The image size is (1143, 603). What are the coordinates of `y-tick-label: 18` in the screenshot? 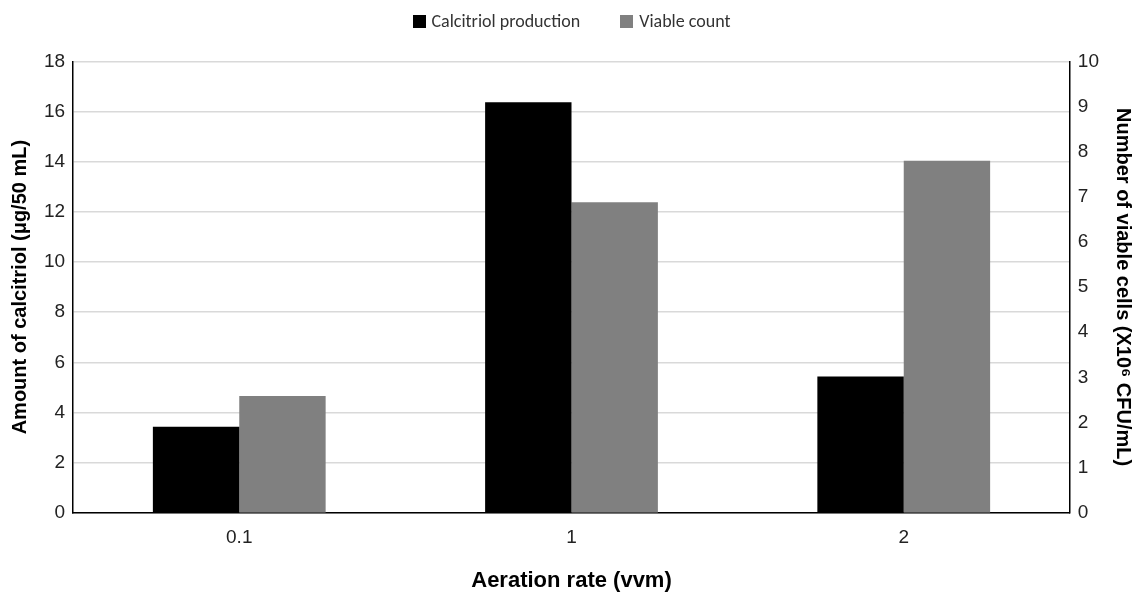 It's located at (54, 60).